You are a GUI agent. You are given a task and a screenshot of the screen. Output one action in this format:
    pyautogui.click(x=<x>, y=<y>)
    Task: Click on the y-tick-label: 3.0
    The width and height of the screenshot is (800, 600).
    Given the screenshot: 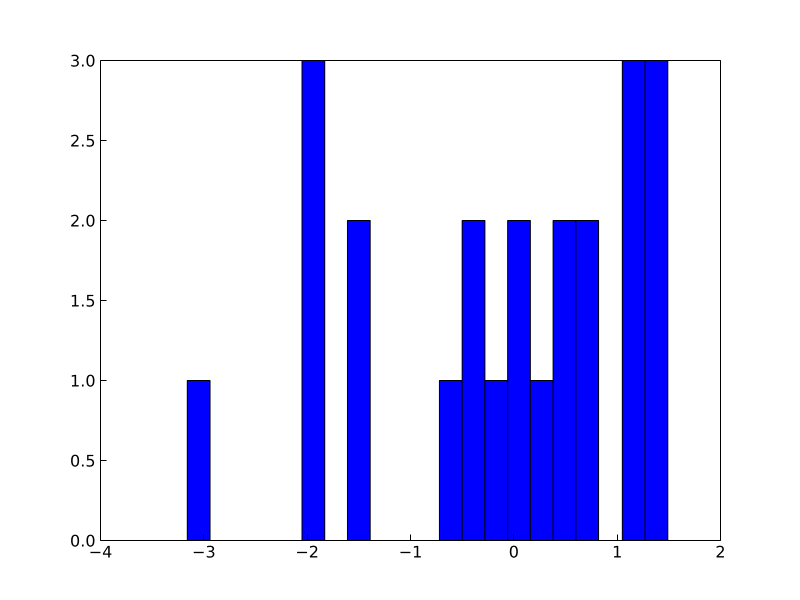 What is the action you would take?
    pyautogui.click(x=83, y=61)
    